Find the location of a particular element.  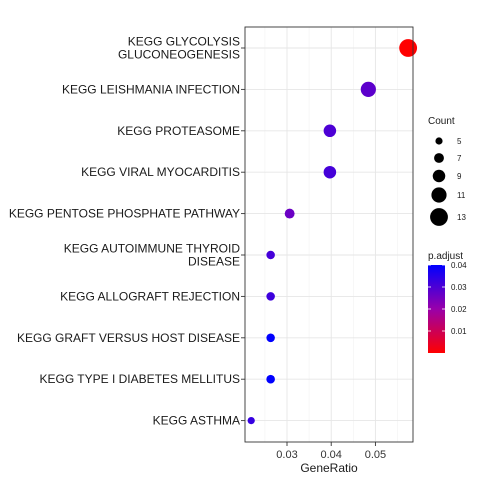

x-axis-title: GeneRatio is located at coordinates (329, 468).